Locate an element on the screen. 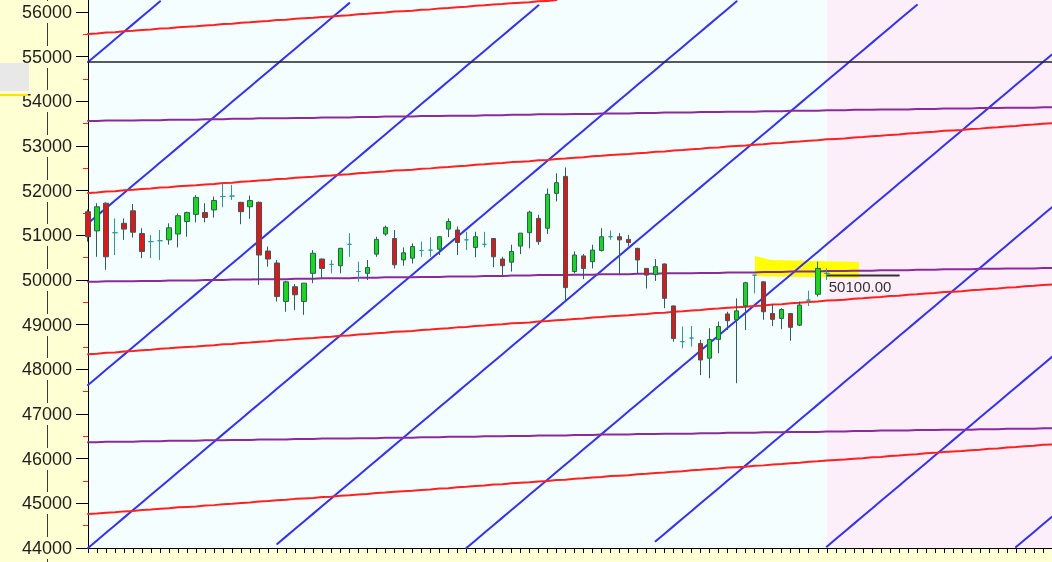 This screenshot has height=562, width=1052. y-tick-label: 51000 is located at coordinates (46, 235).